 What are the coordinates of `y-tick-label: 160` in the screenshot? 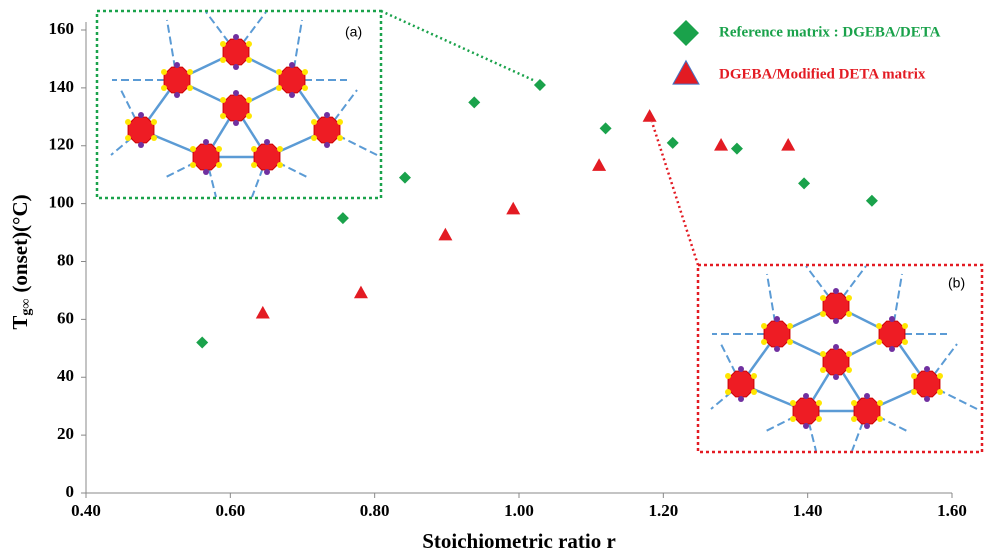 It's located at (62, 28).